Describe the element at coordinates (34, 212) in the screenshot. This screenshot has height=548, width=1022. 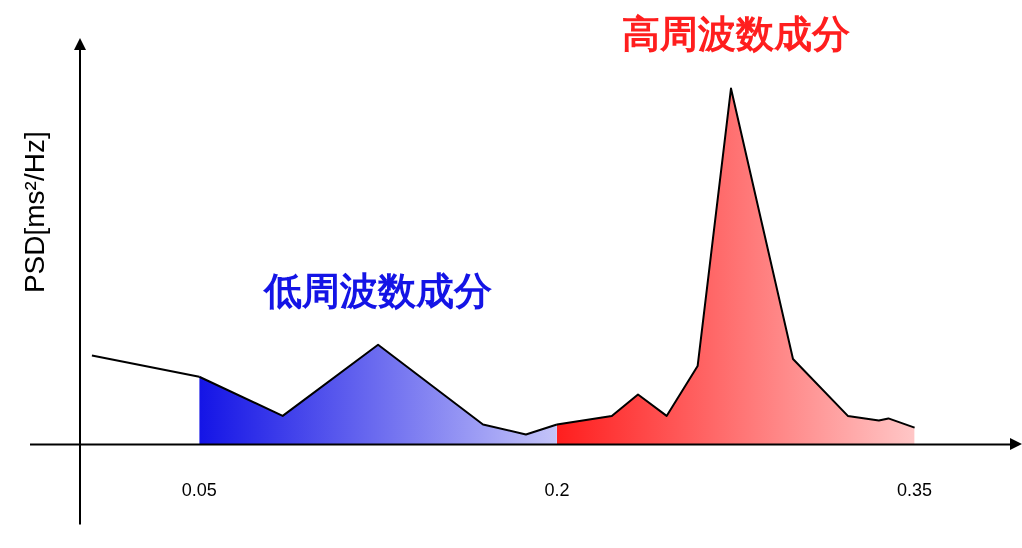
I see `y-axis-title: PSD[ms²/Hz]` at that location.